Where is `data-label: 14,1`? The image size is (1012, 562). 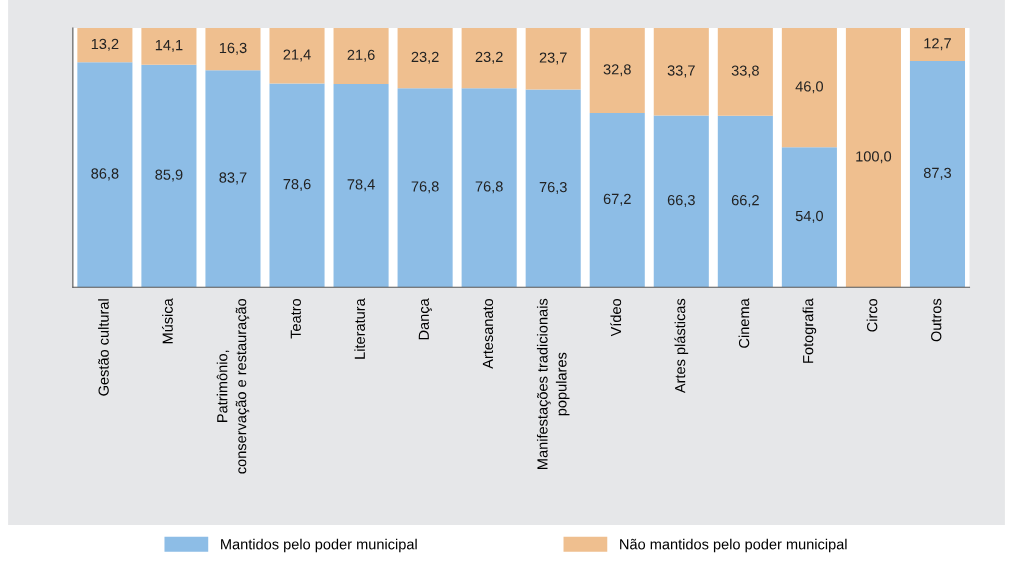
data-label: 14,1 is located at coordinates (169, 46).